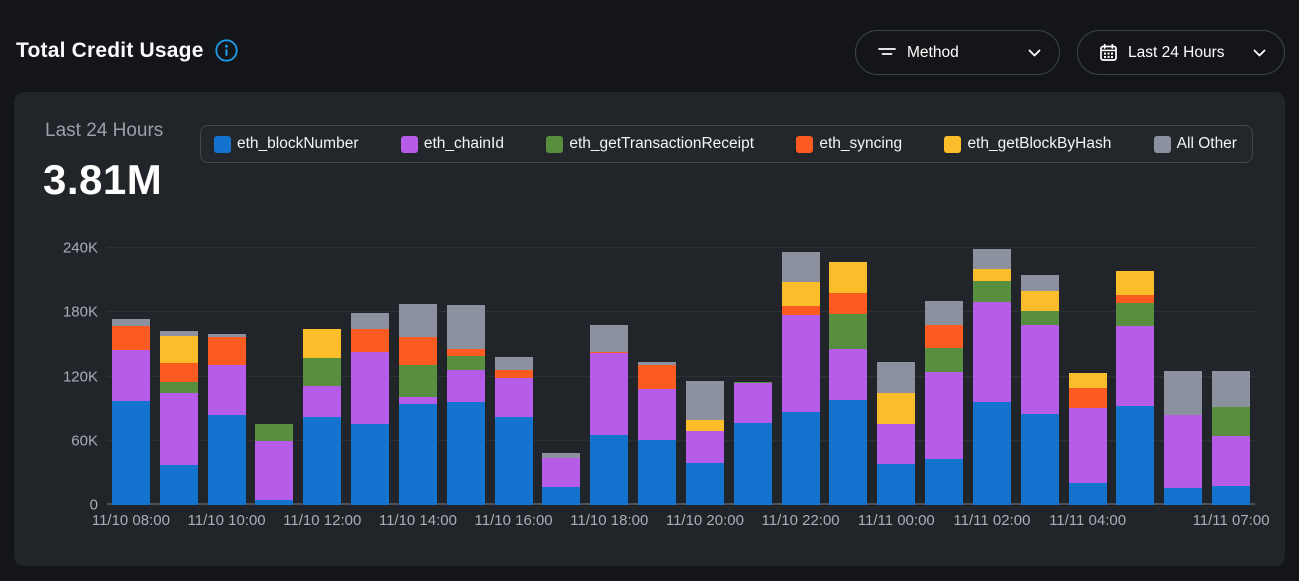 The height and width of the screenshot is (581, 1299). What do you see at coordinates (226, 50) in the screenshot?
I see `info-icon` at bounding box center [226, 50].